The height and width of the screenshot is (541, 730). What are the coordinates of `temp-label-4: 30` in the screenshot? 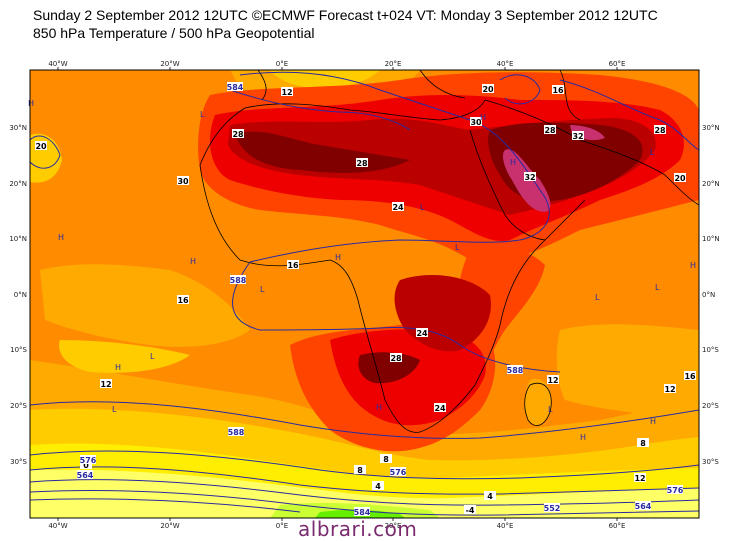 It's located at (183, 181).